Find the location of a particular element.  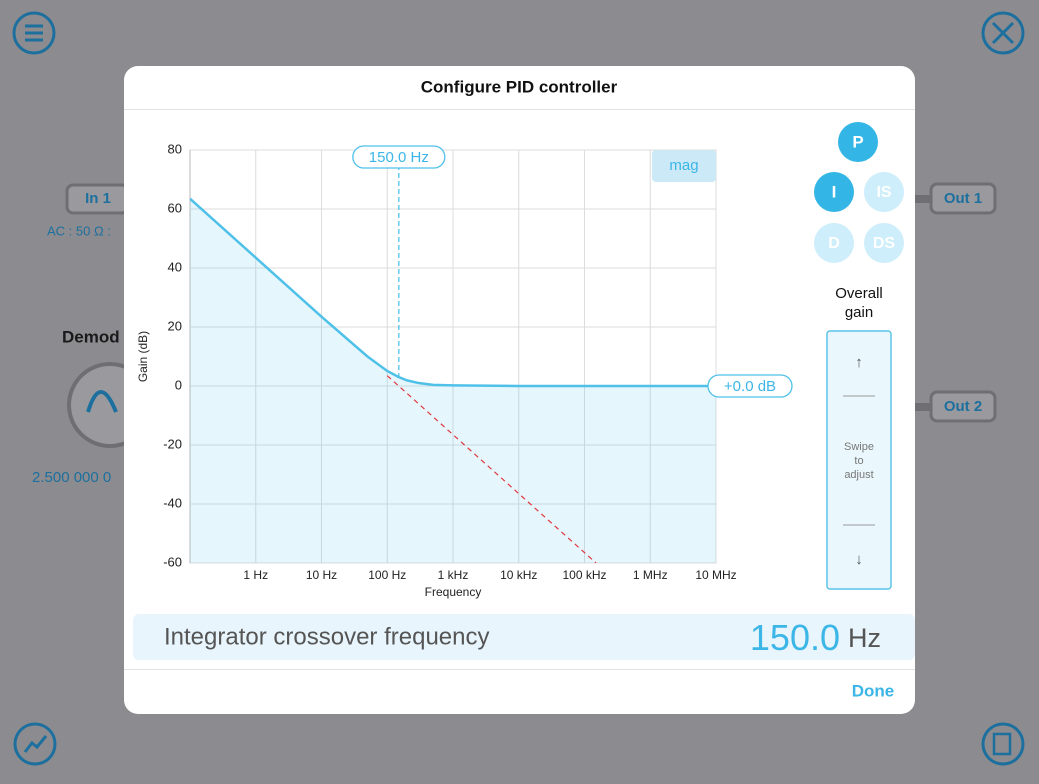

y-tick-label: 40 is located at coordinates (175, 266).